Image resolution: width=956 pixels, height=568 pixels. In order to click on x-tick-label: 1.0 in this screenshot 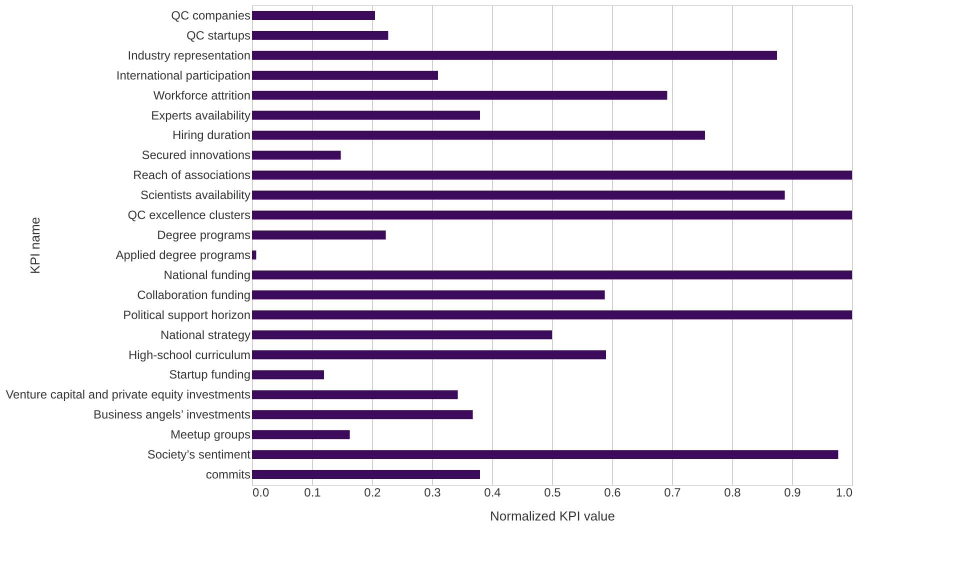, I will do `click(844, 493)`.